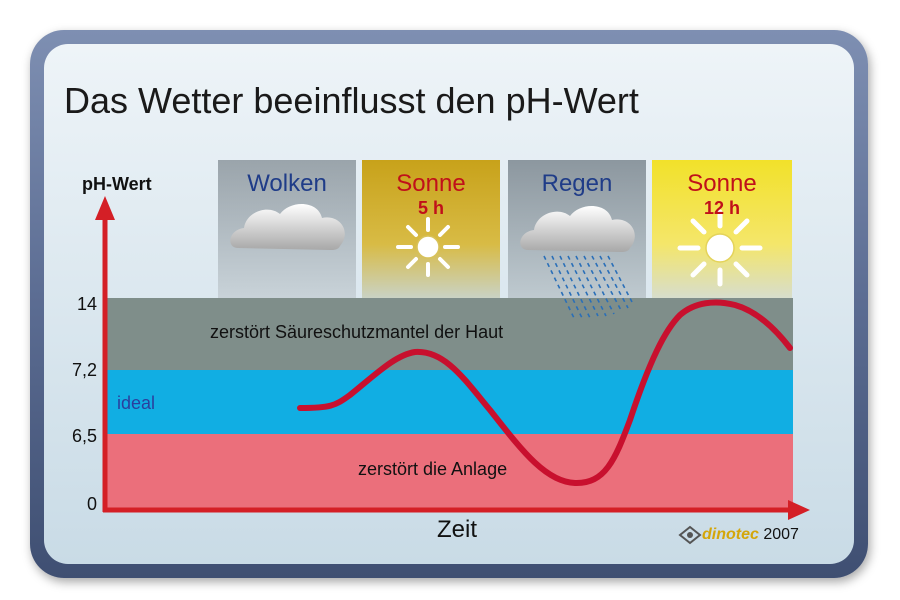 The width and height of the screenshot is (900, 600). What do you see at coordinates (456, 510) in the screenshot?
I see `x-axis` at bounding box center [456, 510].